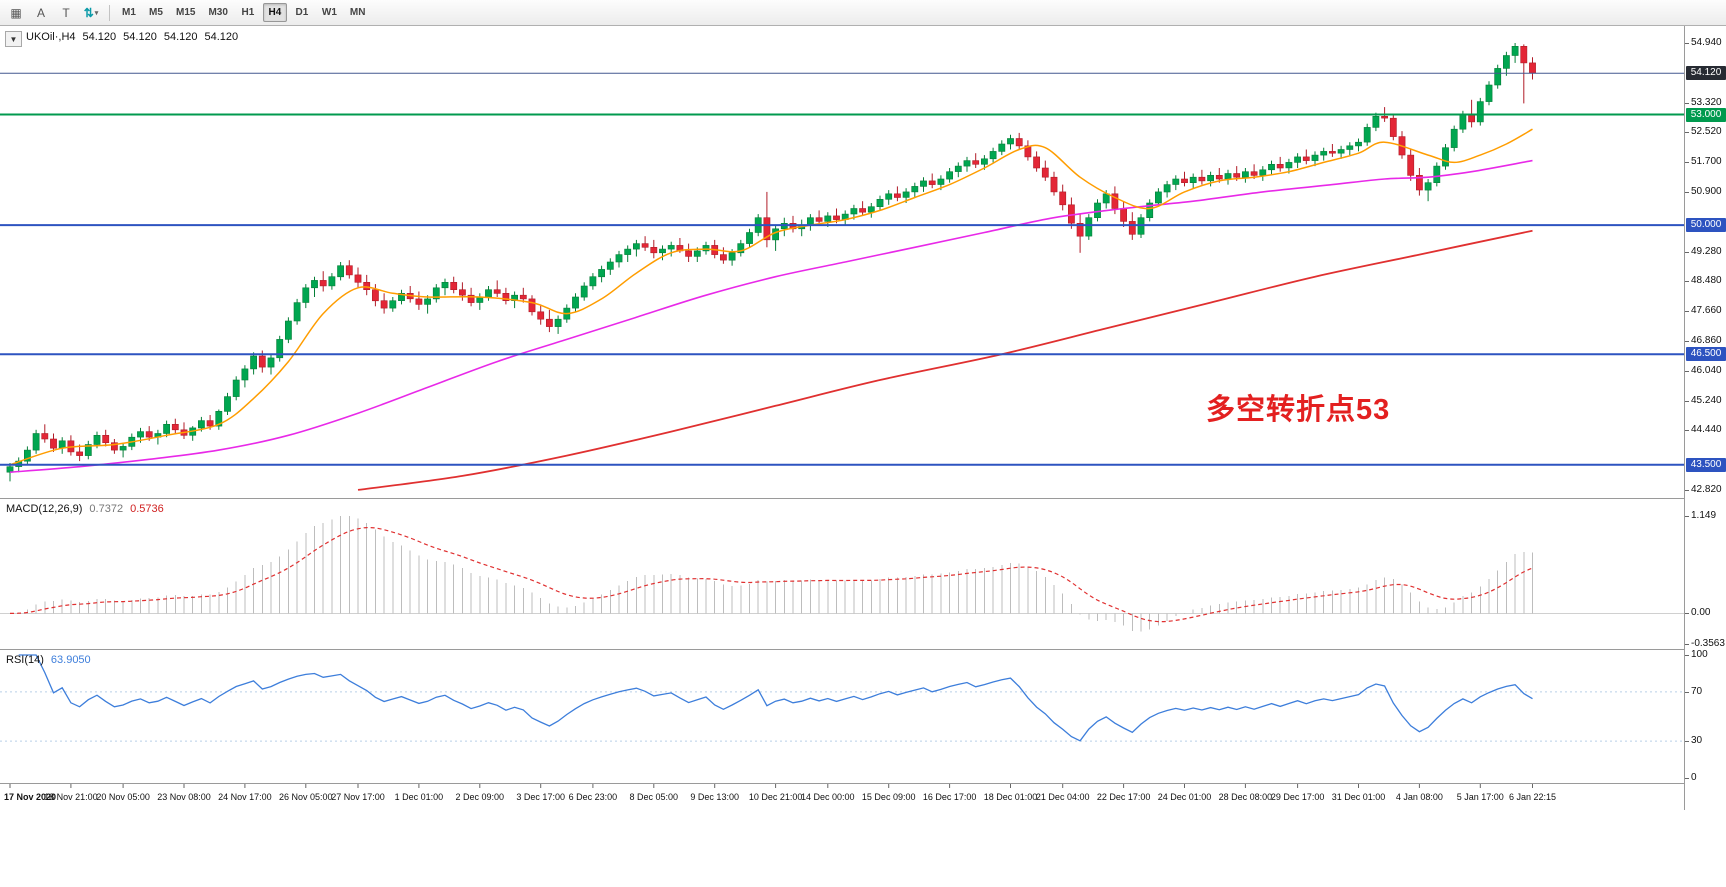 The image size is (1726, 887). I want to click on price-axis-tick: 47.660, so click(1706, 311).